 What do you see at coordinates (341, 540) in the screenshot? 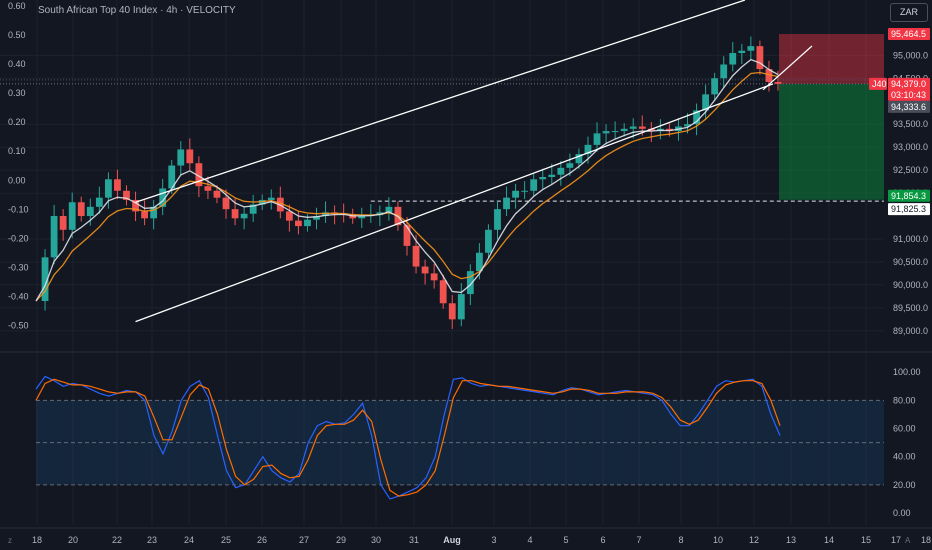
I see `x-axis-tick: 29` at bounding box center [341, 540].